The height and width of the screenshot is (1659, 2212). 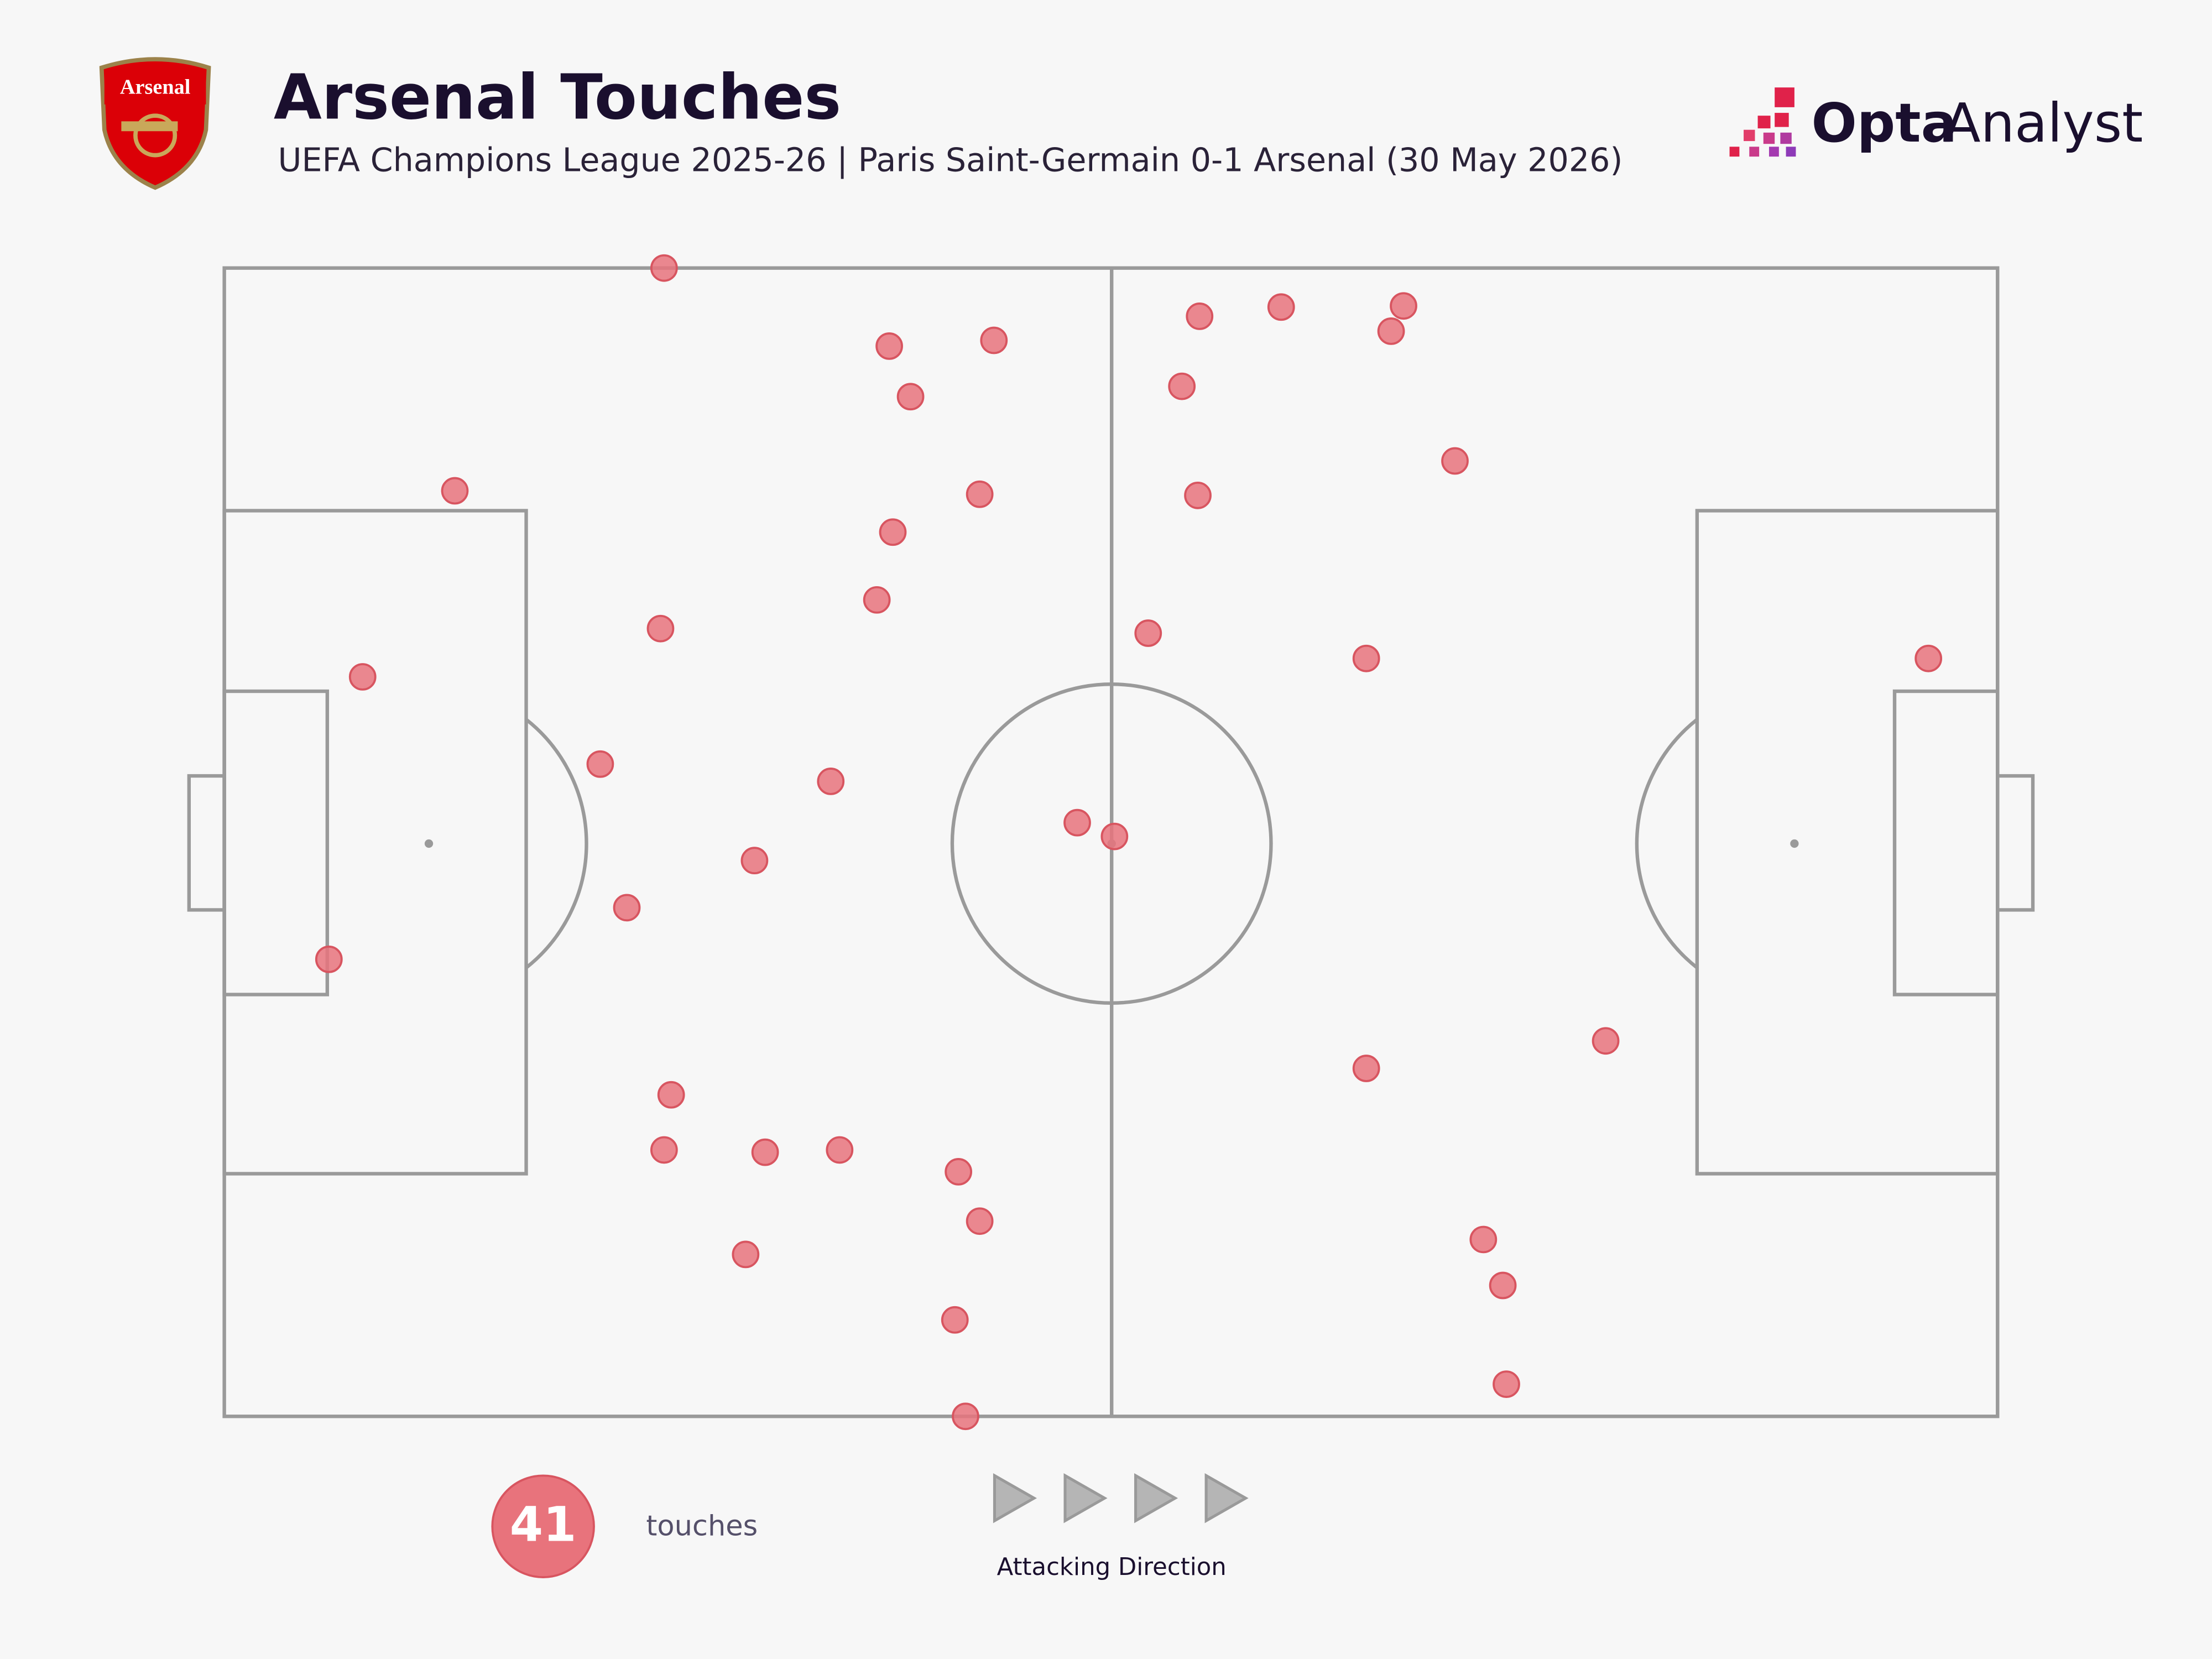 I want to click on direction-arrows, so click(x=1121, y=1498).